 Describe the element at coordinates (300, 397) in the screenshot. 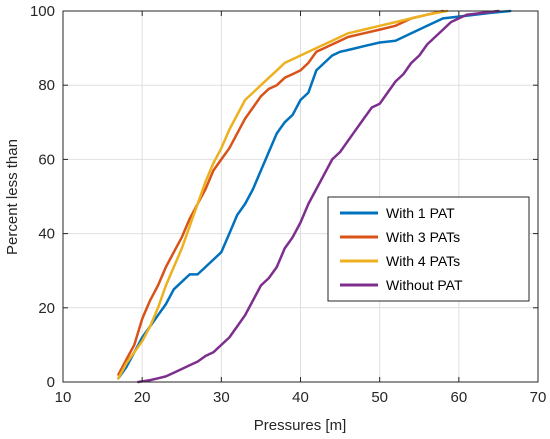

I see `x-tick-label: 40` at that location.